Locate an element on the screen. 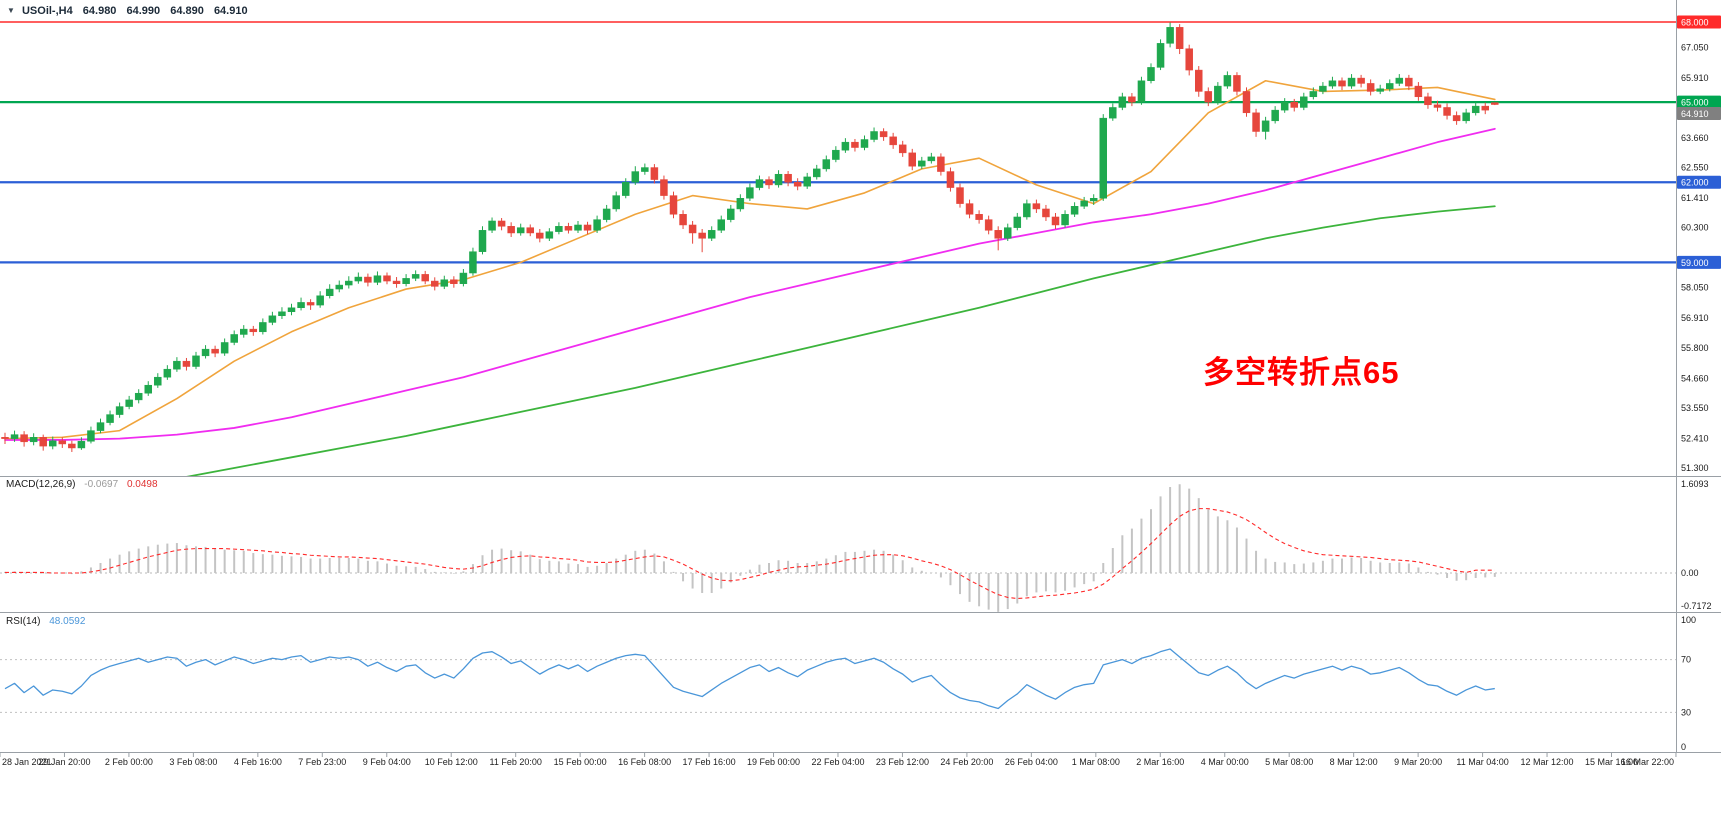  time-label: 19 Feb 00:00 is located at coordinates (773, 762).